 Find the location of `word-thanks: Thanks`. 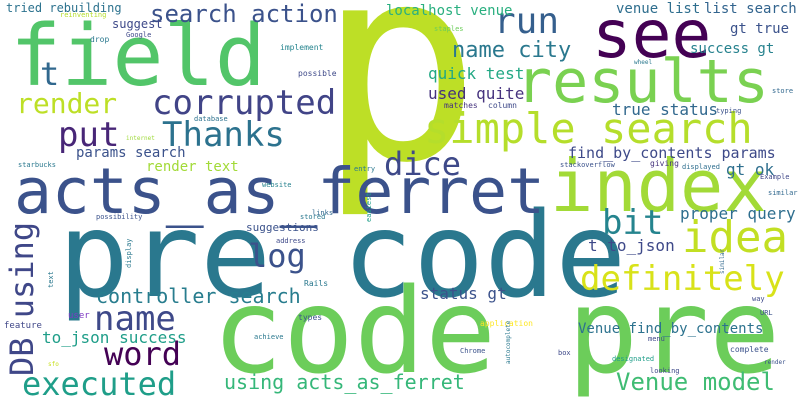

word-thanks: Thanks is located at coordinates (223, 135).